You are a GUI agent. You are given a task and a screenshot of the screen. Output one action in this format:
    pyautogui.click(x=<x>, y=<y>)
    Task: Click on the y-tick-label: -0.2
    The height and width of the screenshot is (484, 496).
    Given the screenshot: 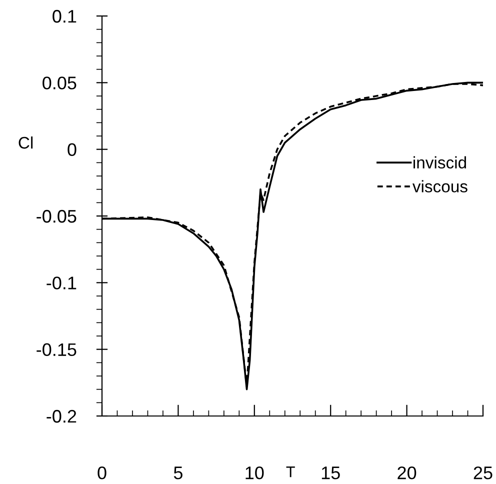 What is the action you would take?
    pyautogui.click(x=61, y=416)
    